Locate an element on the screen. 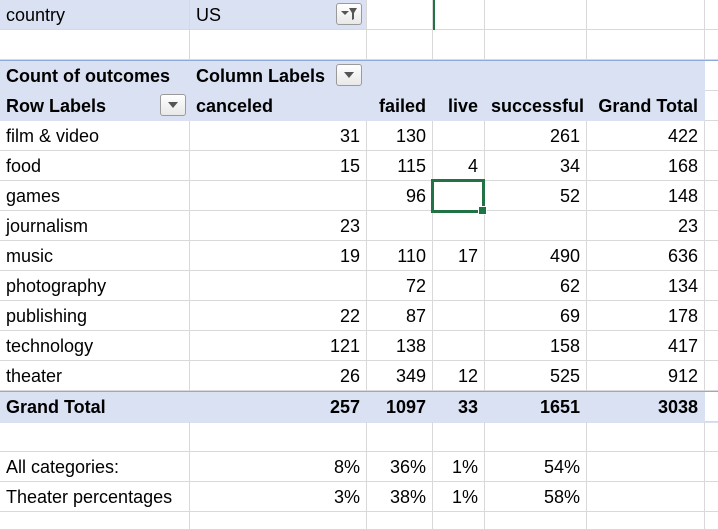 This screenshot has width=718, height=530. value-cell: 26 is located at coordinates (278, 376).